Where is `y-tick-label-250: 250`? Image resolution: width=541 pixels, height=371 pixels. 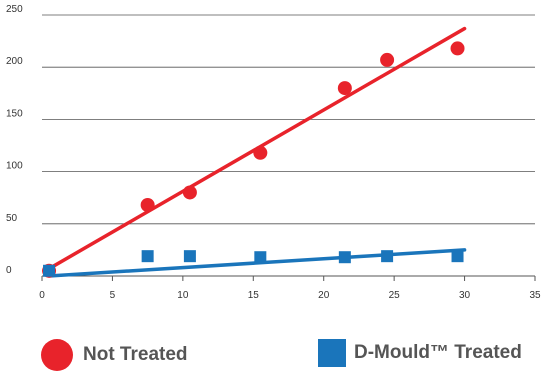 y-tick-label-250: 250 is located at coordinates (14, 9).